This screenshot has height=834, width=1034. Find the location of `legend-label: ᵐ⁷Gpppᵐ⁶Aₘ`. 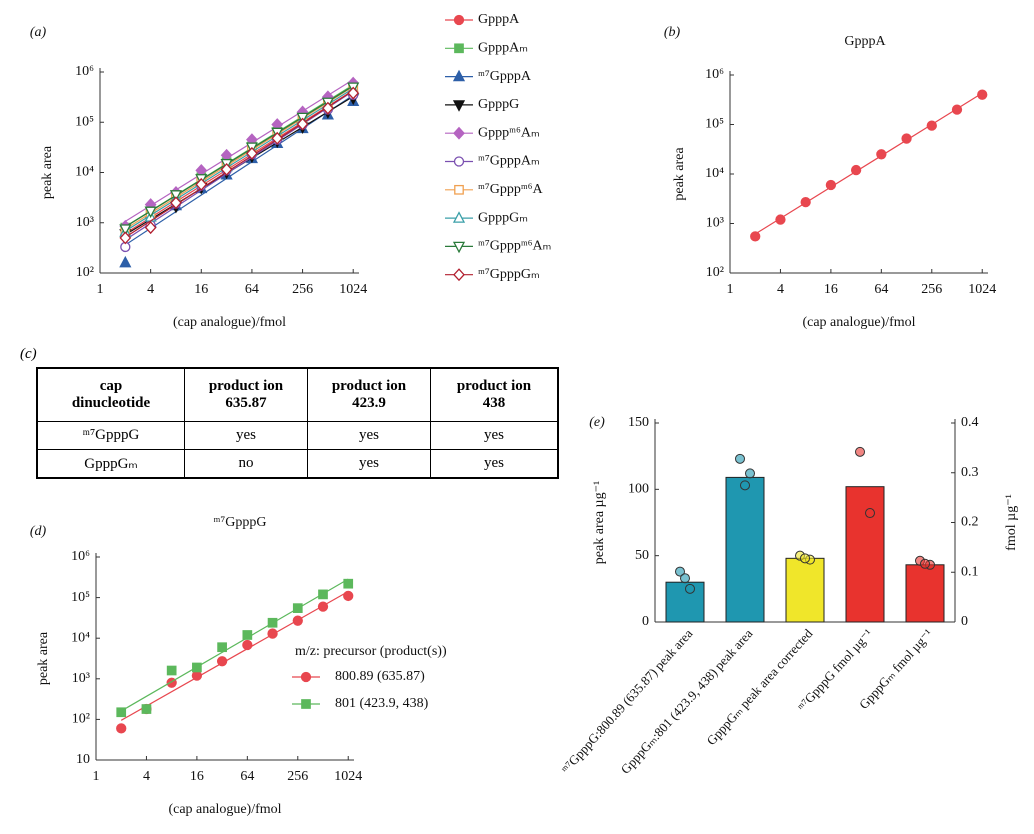

legend-label: ᵐ⁷Gpppᵐ⁶Aₘ is located at coordinates (514, 246).